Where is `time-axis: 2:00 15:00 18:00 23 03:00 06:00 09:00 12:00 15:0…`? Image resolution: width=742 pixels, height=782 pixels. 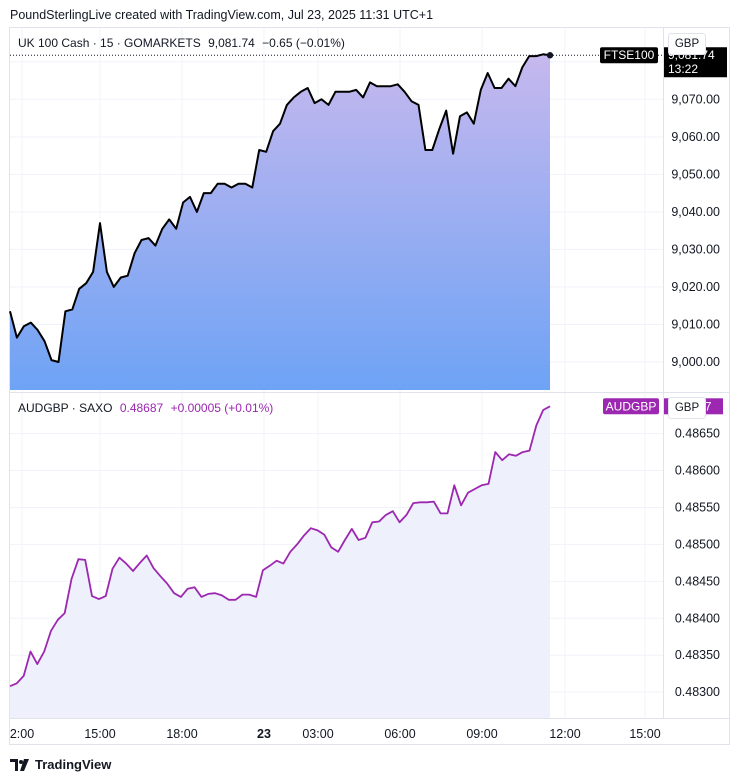
time-axis: 2:00 15:00 18:00 23 03:00 06:00 09:00 12:00 15:0… is located at coordinates (335, 734).